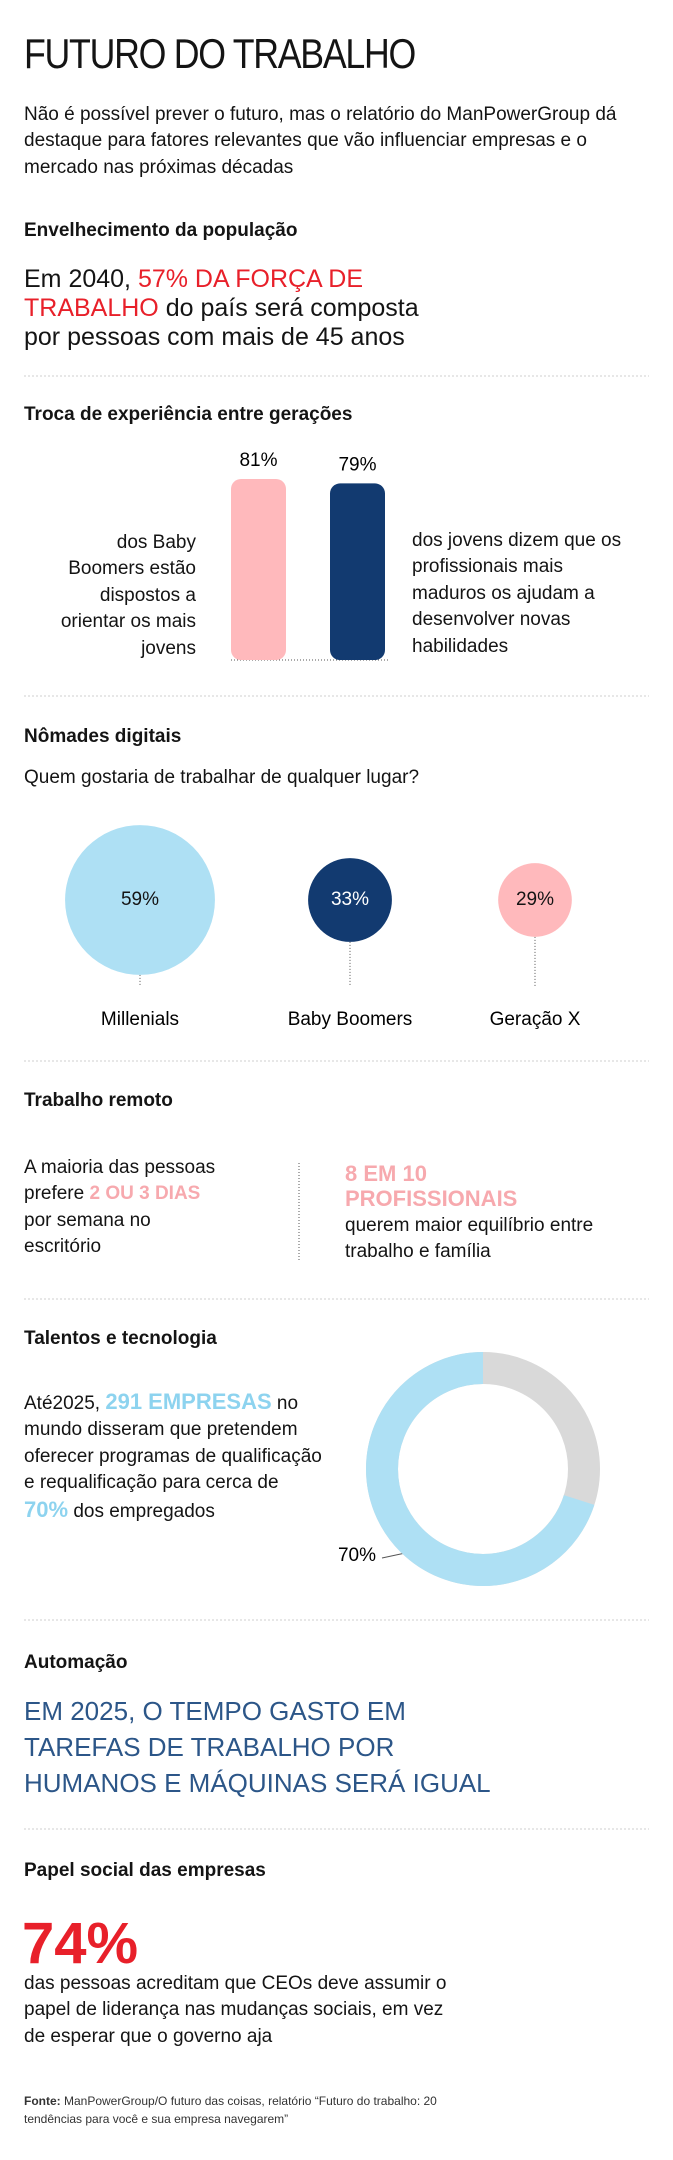 This screenshot has height=2160, width=673. I want to click on bubble-label: 33%, so click(350, 899).